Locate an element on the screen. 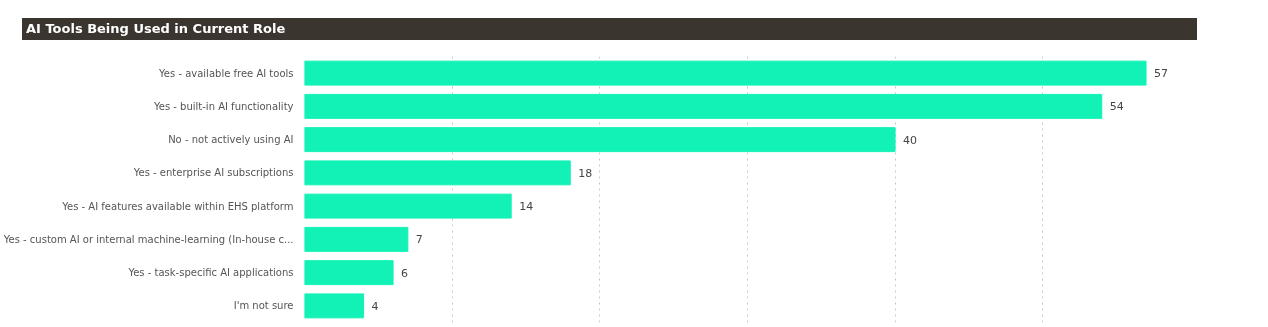  data-label: 18 is located at coordinates (585, 173).